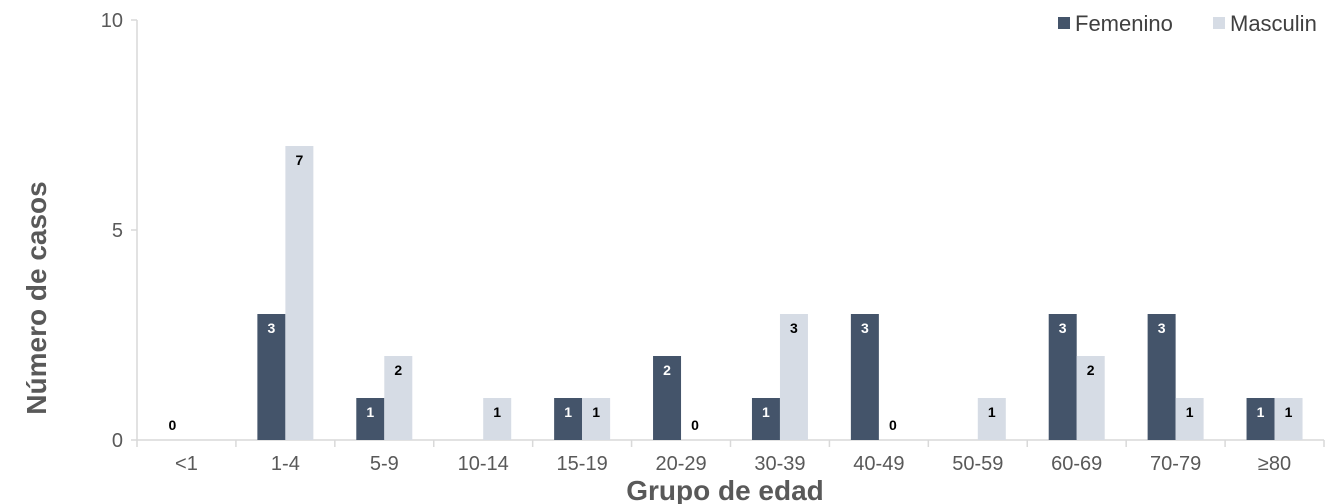  What do you see at coordinates (1175, 464) in the screenshot?
I see `x-tick-label: 70-79` at bounding box center [1175, 464].